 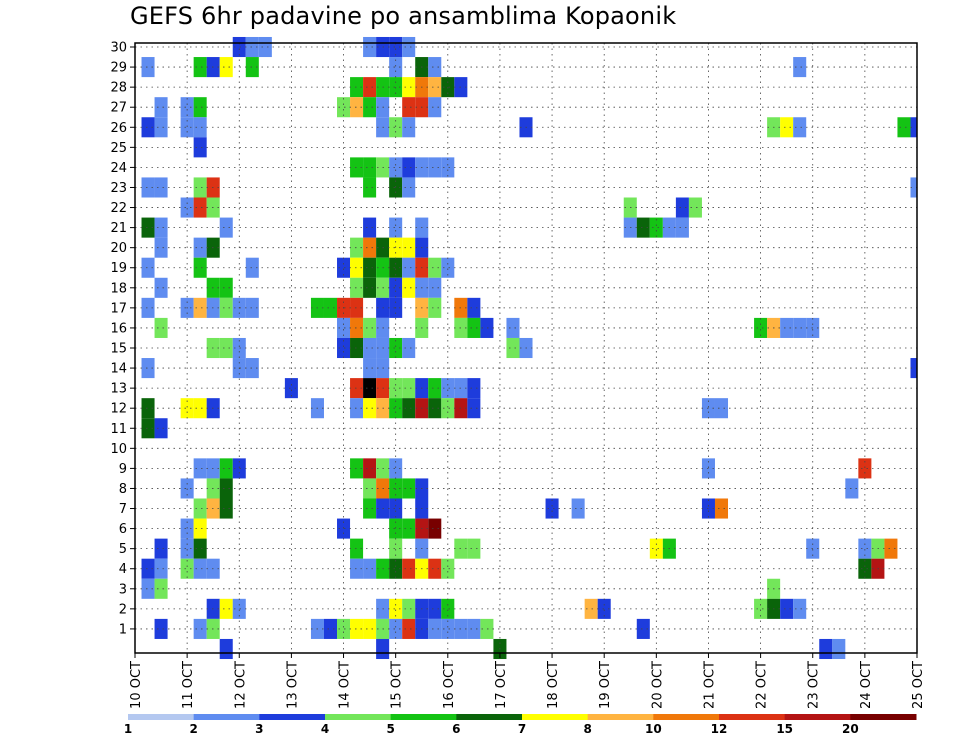 I want to click on y-tick-label: 26, so click(x=118, y=128).